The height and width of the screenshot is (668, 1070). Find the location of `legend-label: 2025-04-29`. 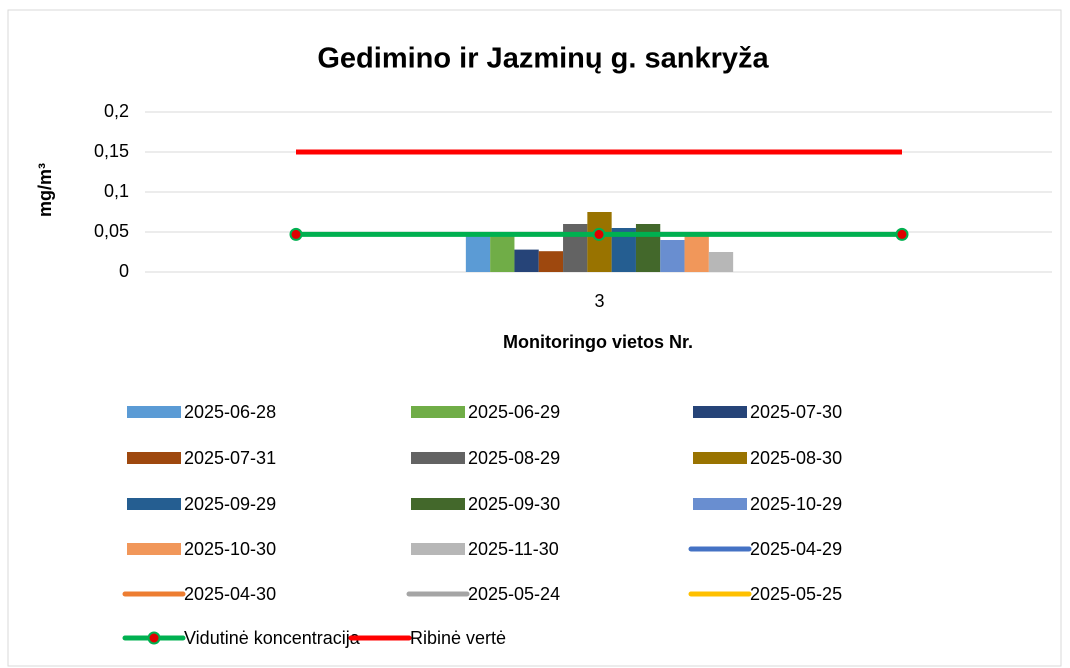

legend-label: 2025-04-29 is located at coordinates (796, 549).